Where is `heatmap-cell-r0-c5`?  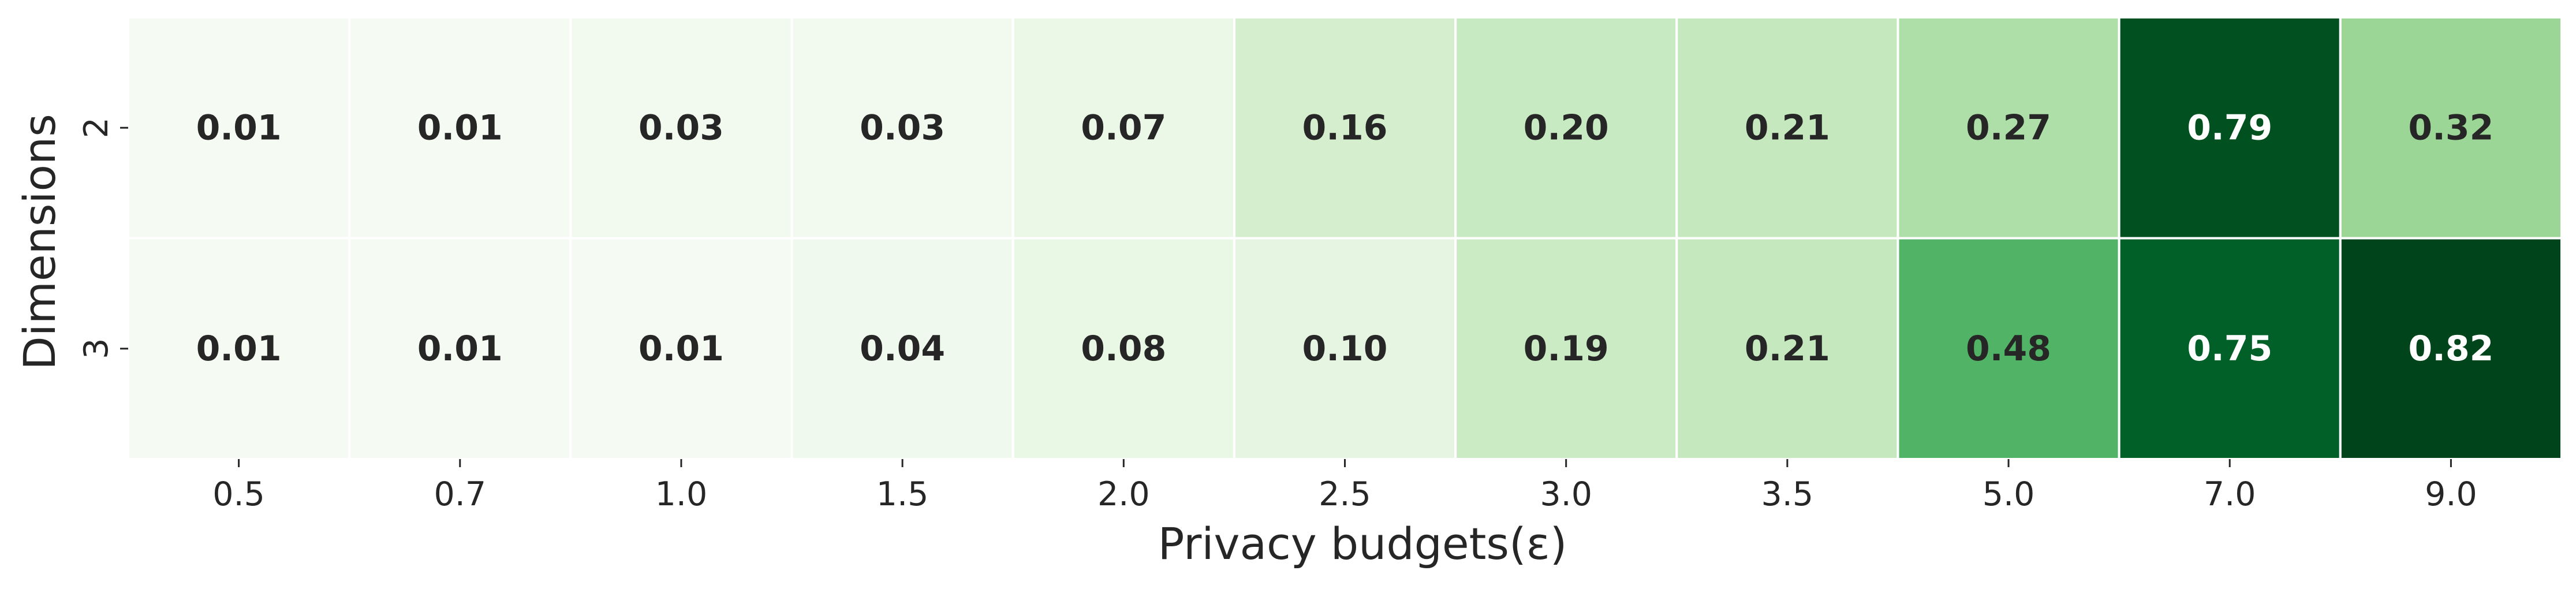 heatmap-cell-r0-c5 is located at coordinates (1345, 128).